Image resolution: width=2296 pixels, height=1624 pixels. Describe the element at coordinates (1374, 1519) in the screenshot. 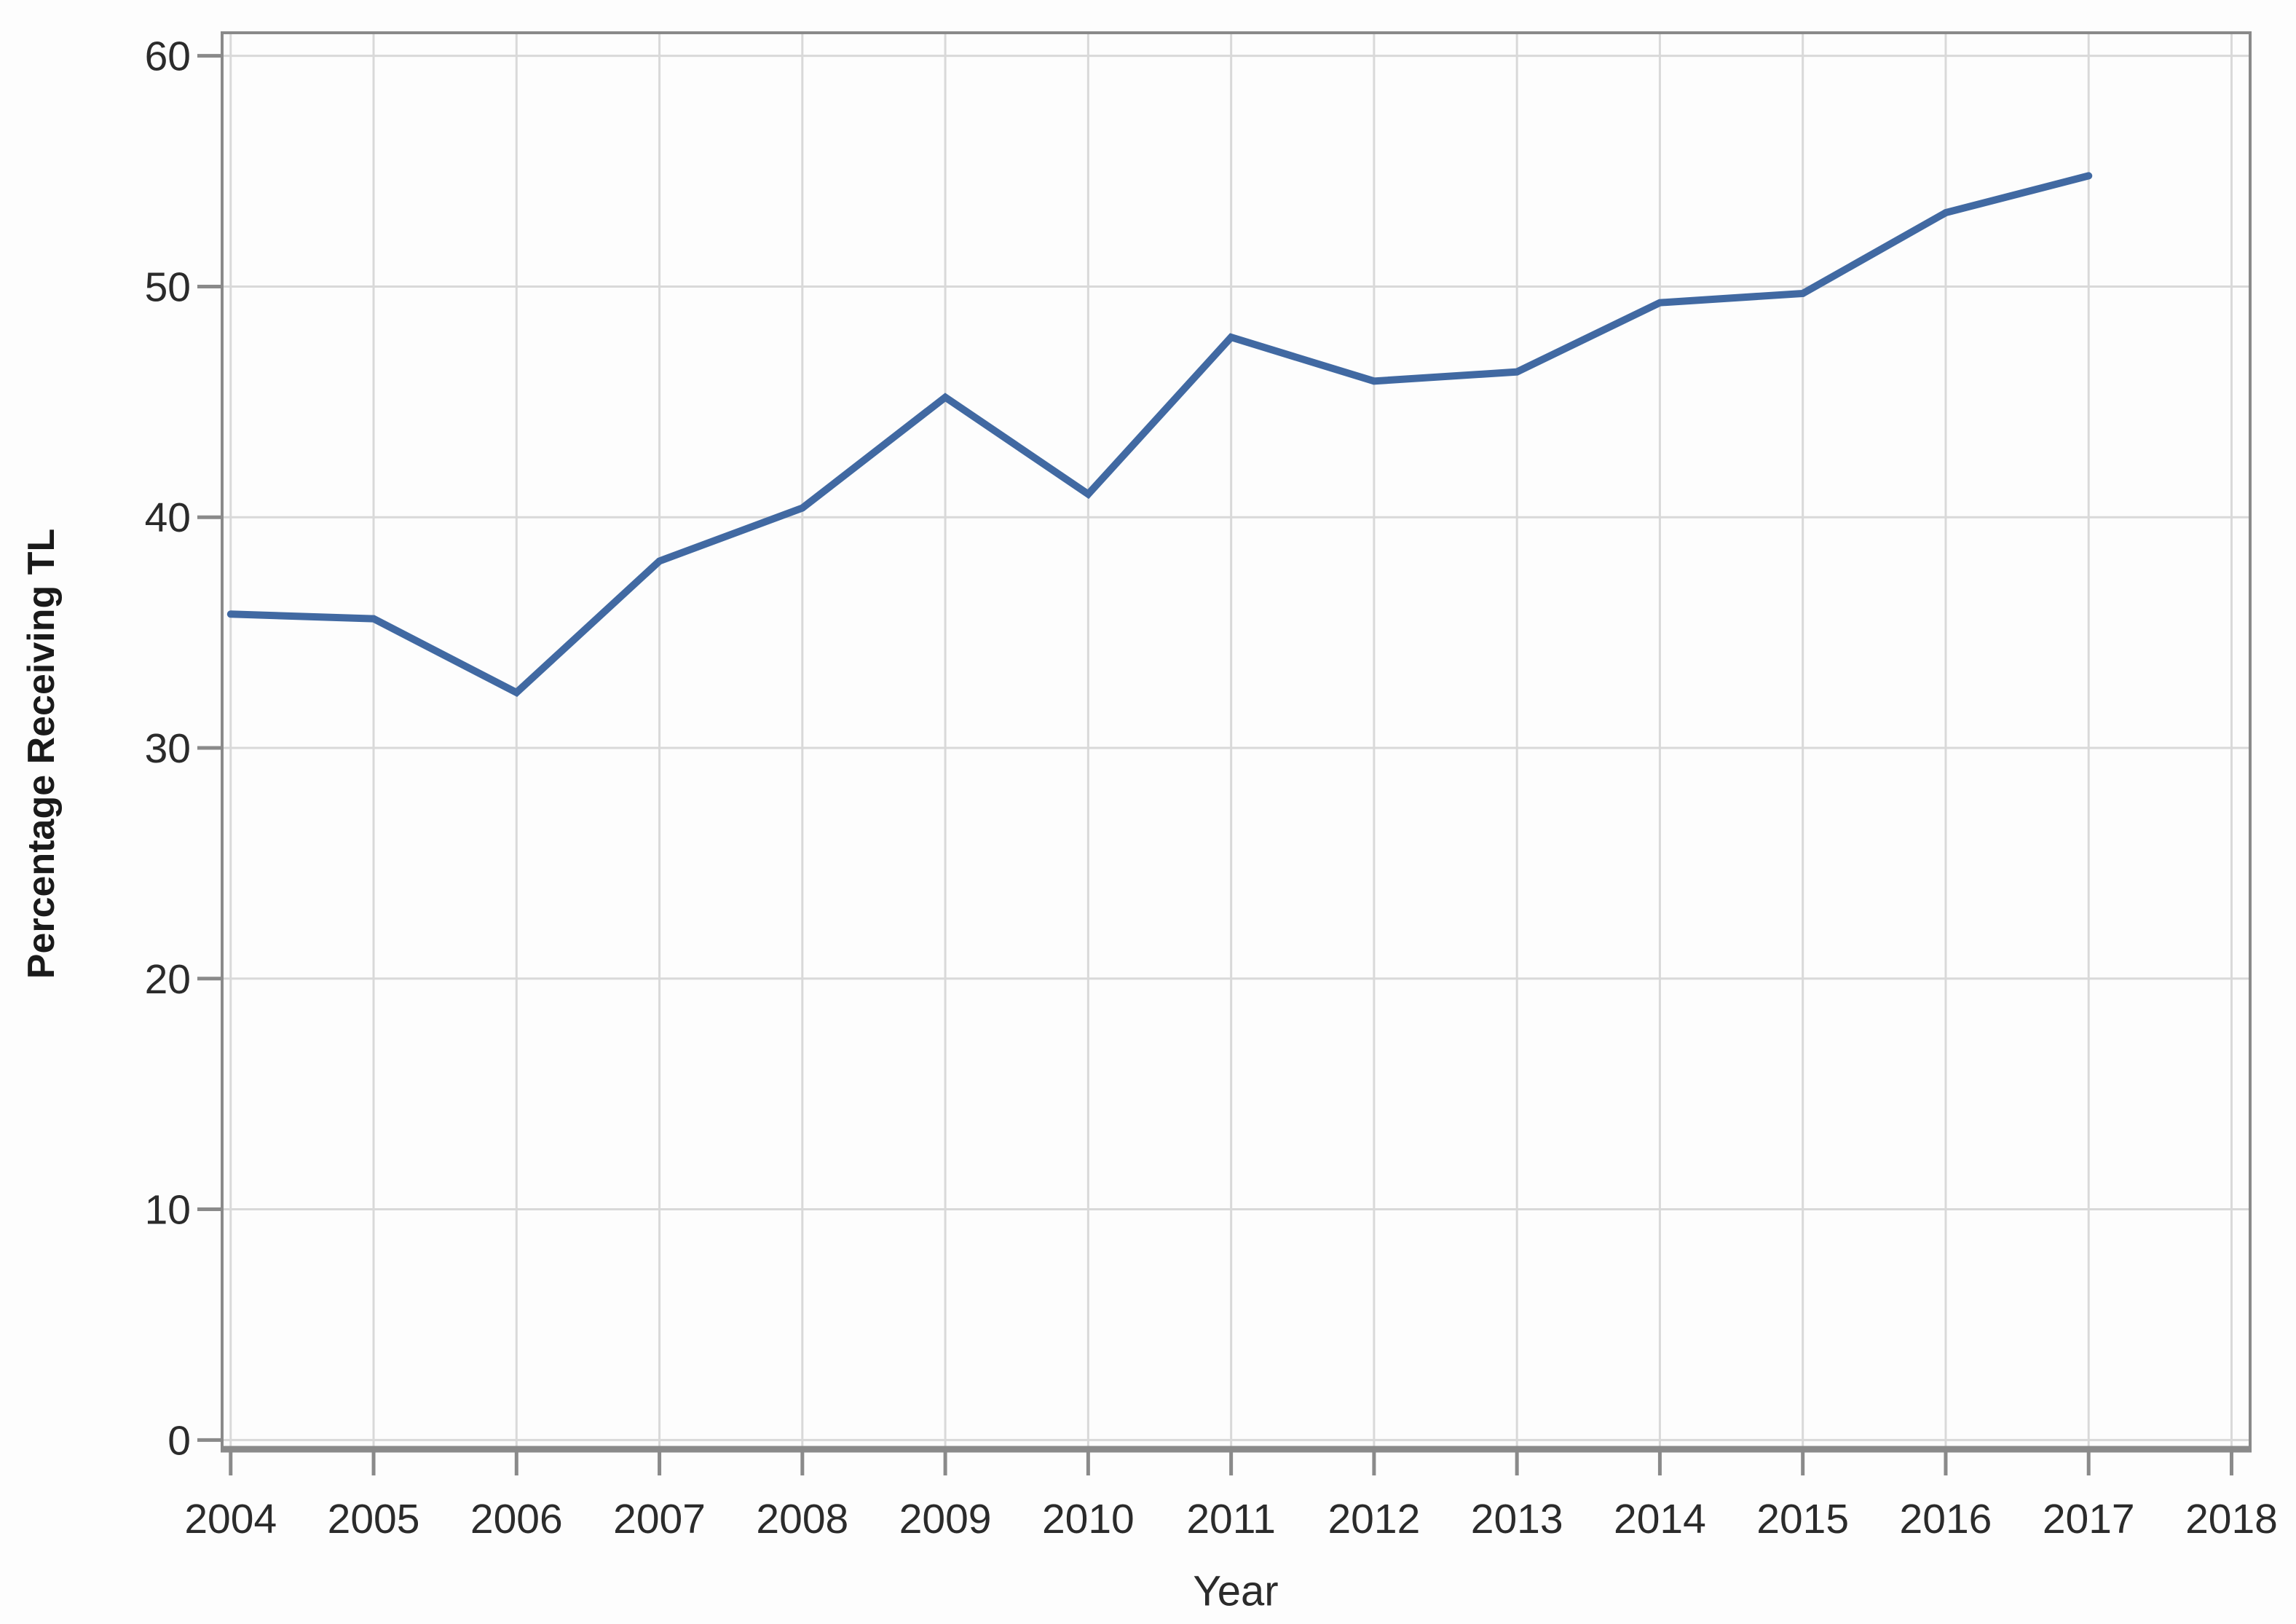

I see `x-tick-label: 2012` at that location.